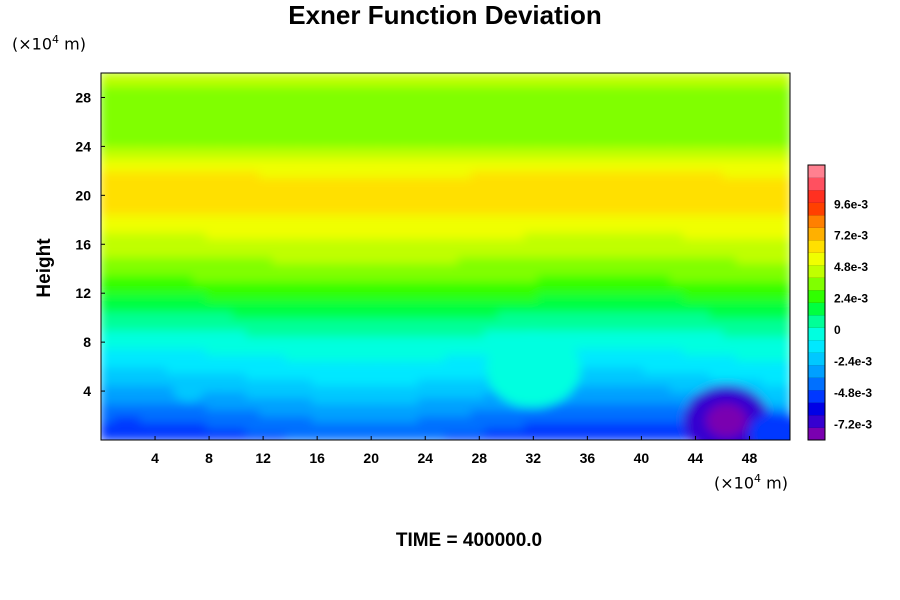  Describe the element at coordinates (816, 371) in the screenshot. I see `colorbar-swatch` at that location.